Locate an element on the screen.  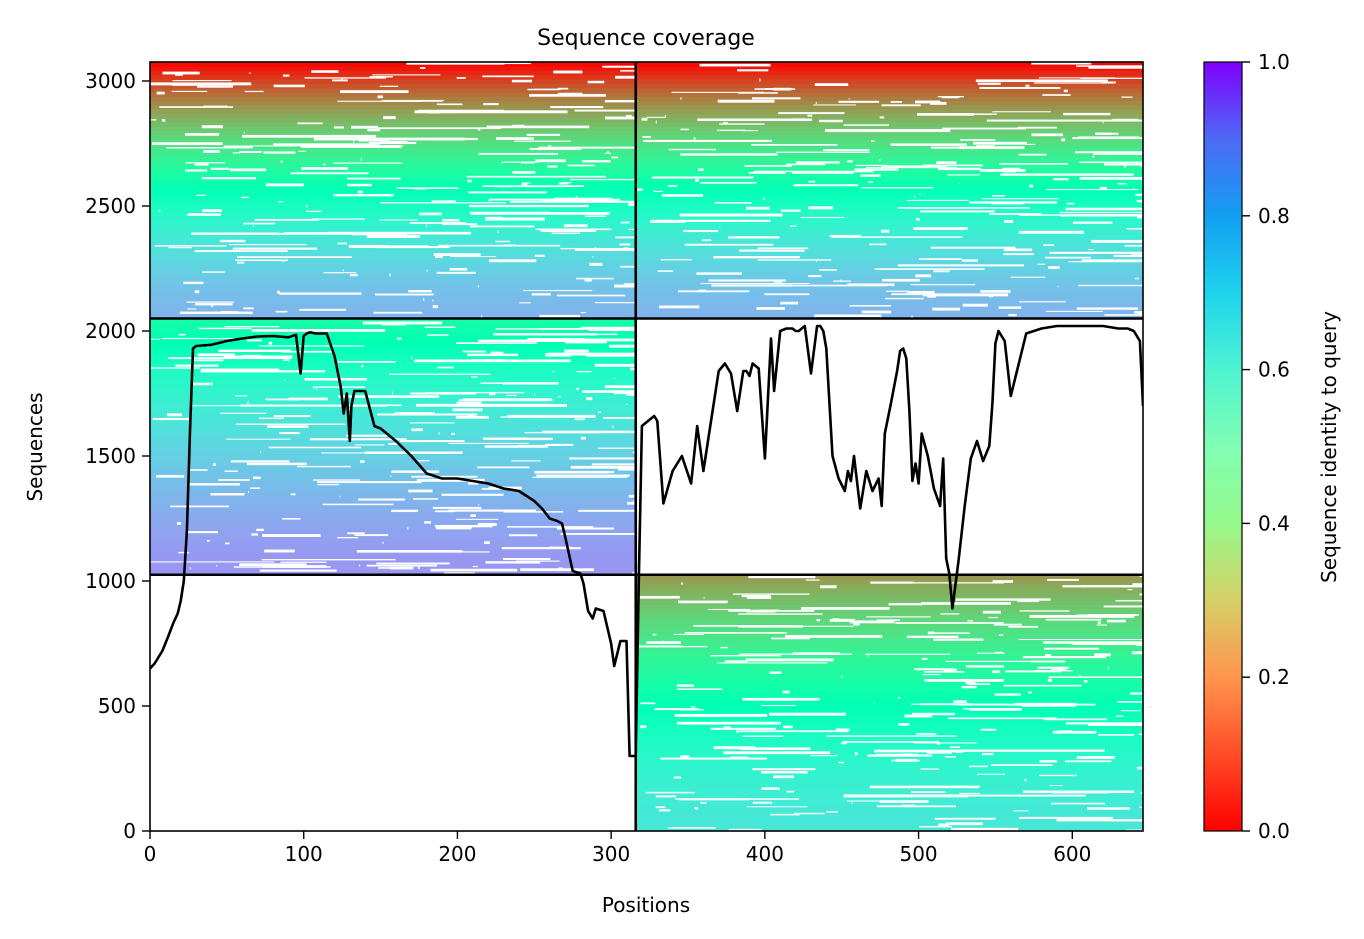
colorbar-tick-label: 0.2 is located at coordinates (1274, 677).